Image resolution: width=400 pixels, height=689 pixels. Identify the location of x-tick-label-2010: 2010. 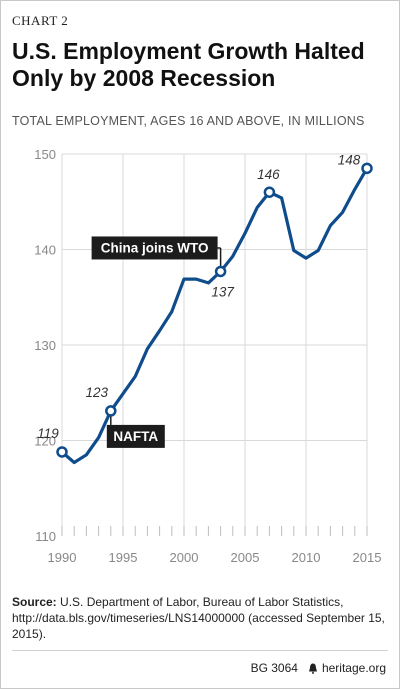
(306, 557).